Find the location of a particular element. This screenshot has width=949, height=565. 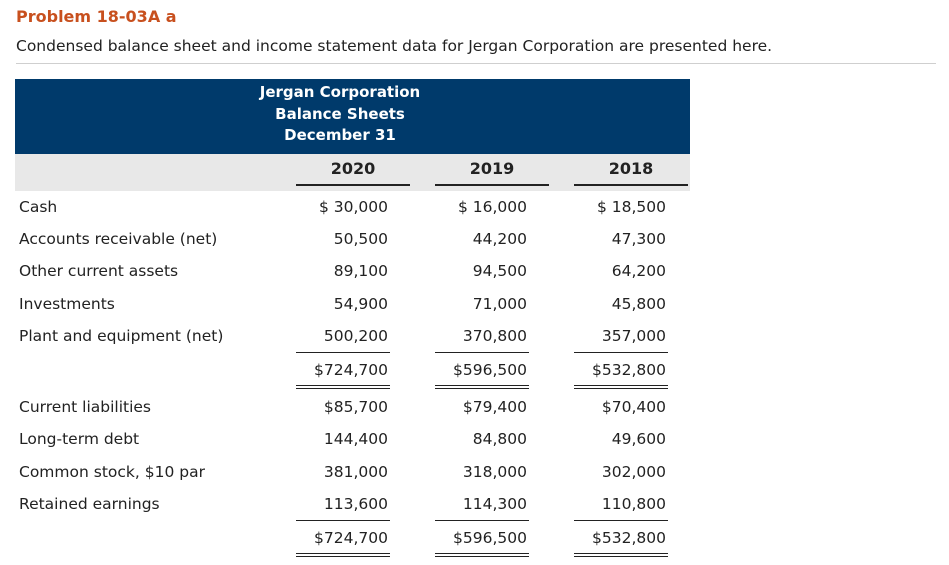

year-column-header: 2019 is located at coordinates (492, 170).